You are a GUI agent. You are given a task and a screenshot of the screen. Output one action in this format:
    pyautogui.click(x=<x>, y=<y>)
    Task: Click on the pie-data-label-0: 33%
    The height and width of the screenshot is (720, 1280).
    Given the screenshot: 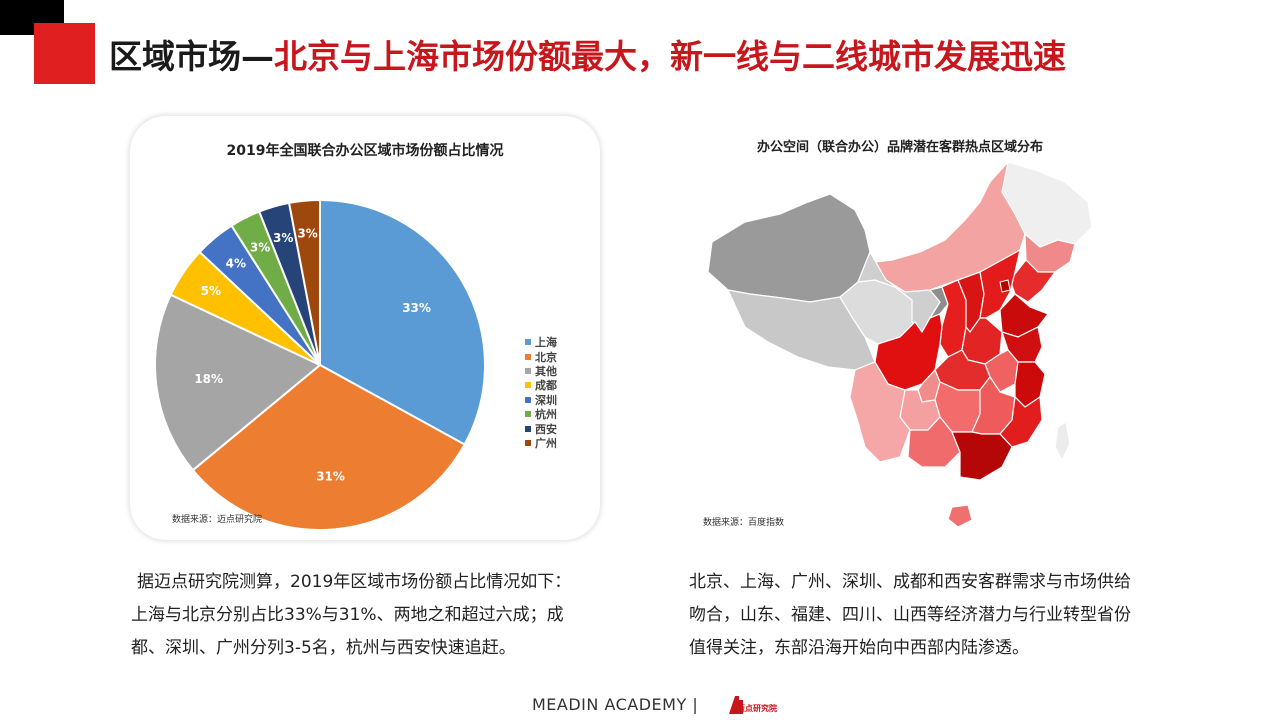 What is the action you would take?
    pyautogui.click(x=416, y=308)
    